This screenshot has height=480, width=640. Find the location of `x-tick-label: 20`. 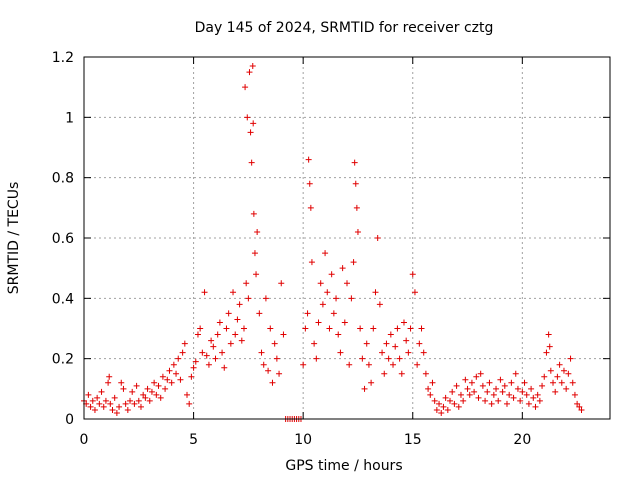

x-tick-label: 20 is located at coordinates (522, 440).